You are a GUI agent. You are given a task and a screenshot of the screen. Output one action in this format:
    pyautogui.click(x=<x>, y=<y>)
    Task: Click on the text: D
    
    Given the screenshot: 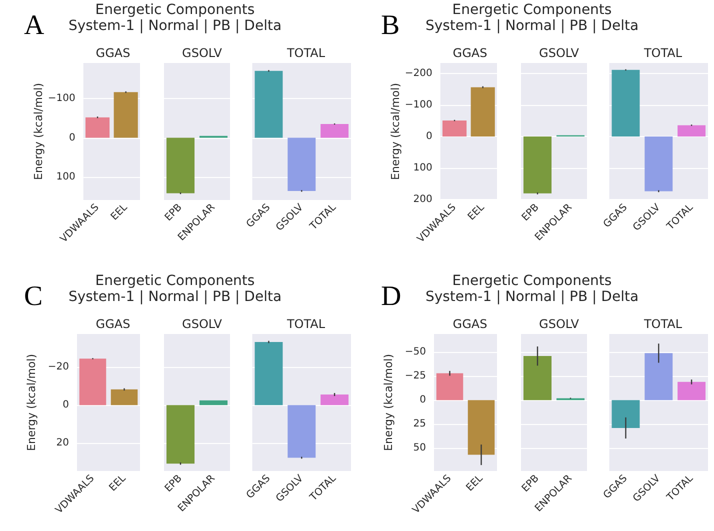 What is the action you would take?
    pyautogui.click(x=391, y=297)
    